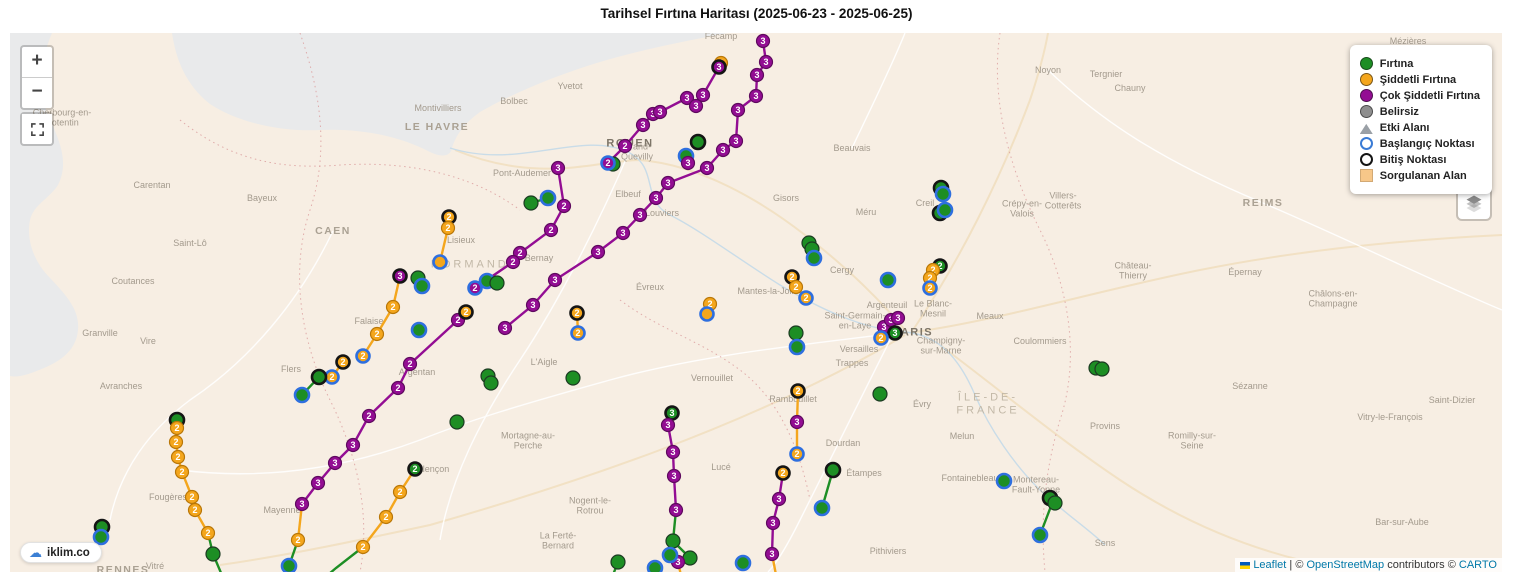 The width and height of the screenshot is (1513, 584). What do you see at coordinates (1345, 565) in the screenshot?
I see `osm-link: OpenStreetMap` at bounding box center [1345, 565].